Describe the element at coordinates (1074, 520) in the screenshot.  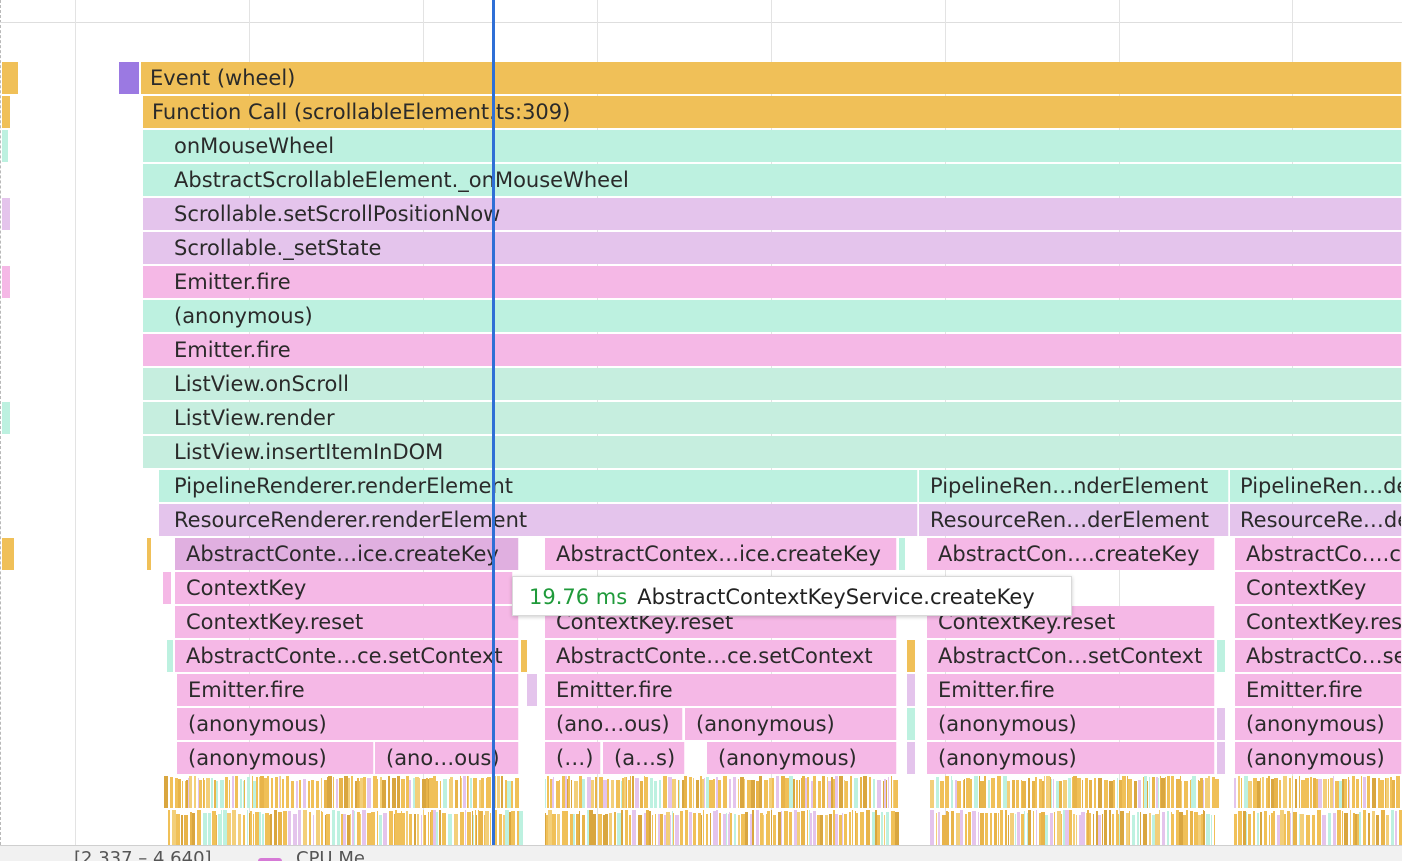
I see `flame-bar-resource-render-element: ResourceRen…derElement` at that location.